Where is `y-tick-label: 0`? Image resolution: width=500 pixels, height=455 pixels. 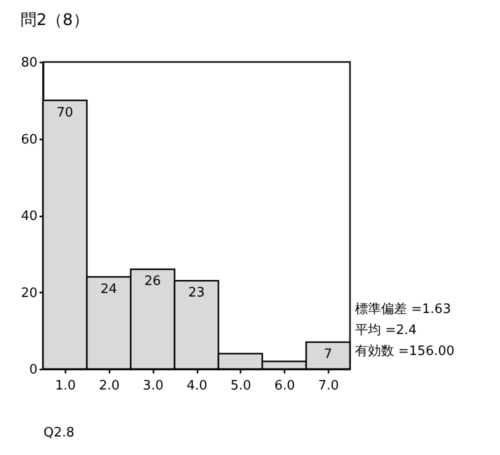
y-tick-label: 0 is located at coordinates (33, 370).